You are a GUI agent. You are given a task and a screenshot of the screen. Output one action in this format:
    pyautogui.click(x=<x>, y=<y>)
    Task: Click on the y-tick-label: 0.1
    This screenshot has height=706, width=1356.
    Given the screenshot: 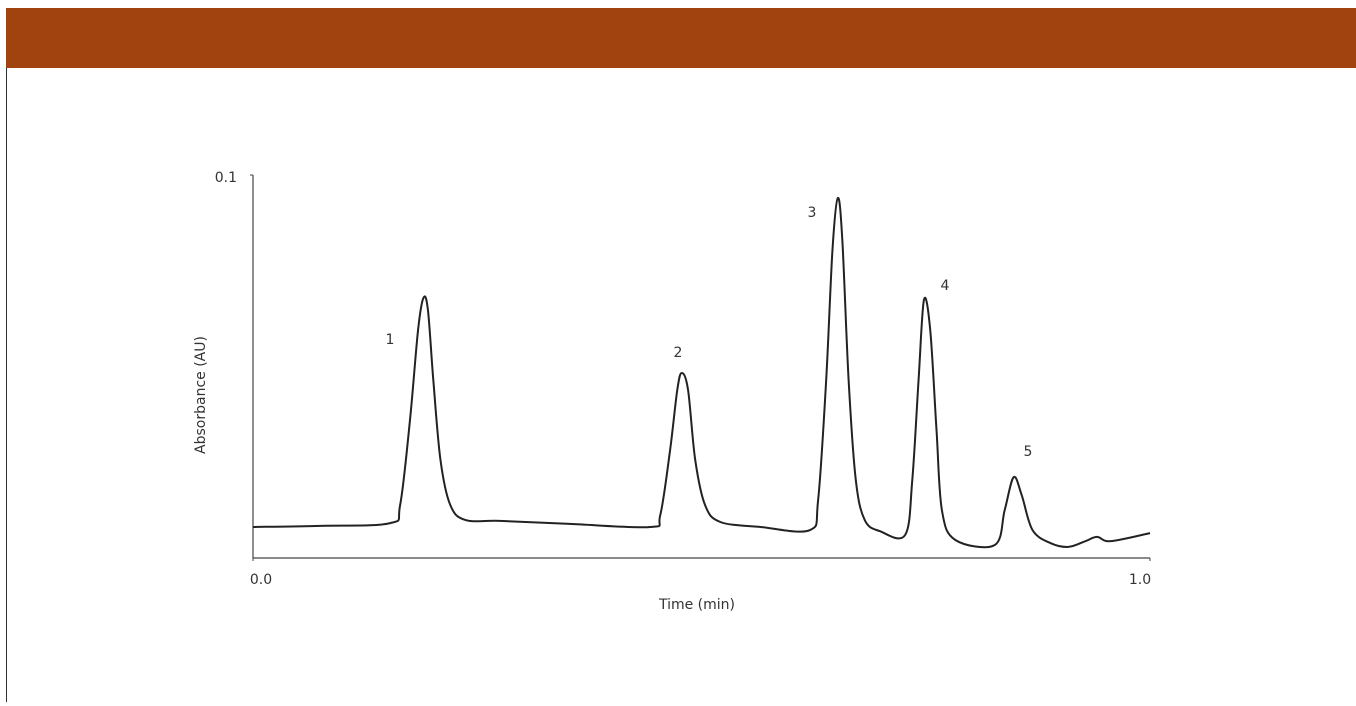 What is the action you would take?
    pyautogui.click(x=226, y=178)
    